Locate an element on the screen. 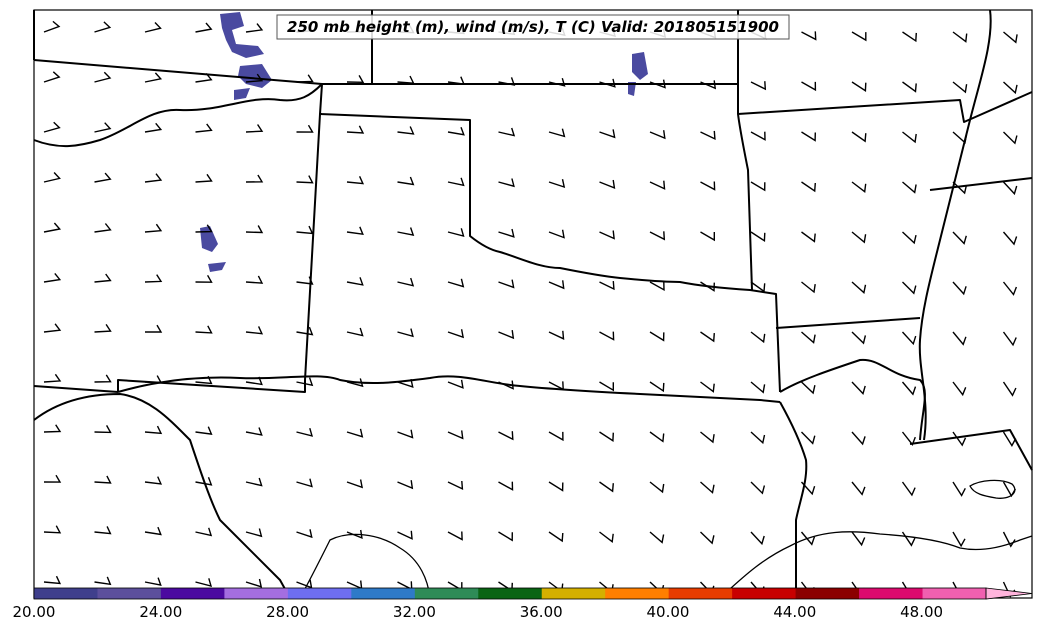 Image resolution: width=1041 pixels, height=633 pixels. colorbar-tick-label: 40.00 is located at coordinates (668, 612).